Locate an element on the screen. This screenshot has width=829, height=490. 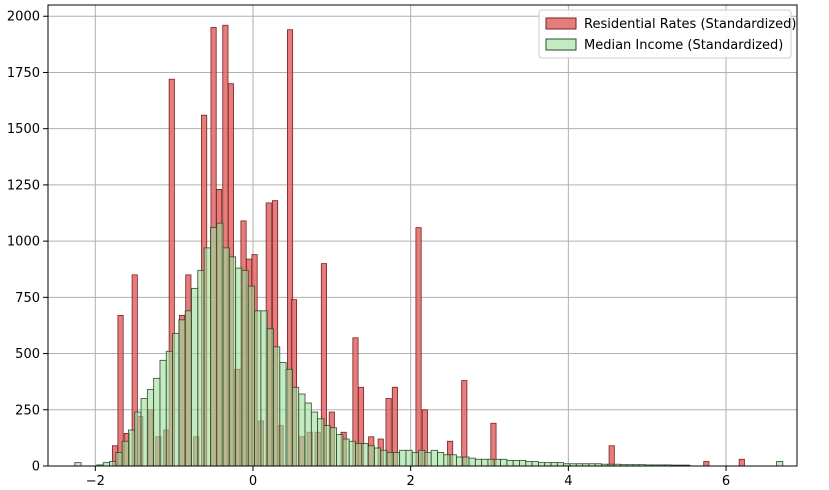
x-tick-3: 4 is located at coordinates (568, 477).